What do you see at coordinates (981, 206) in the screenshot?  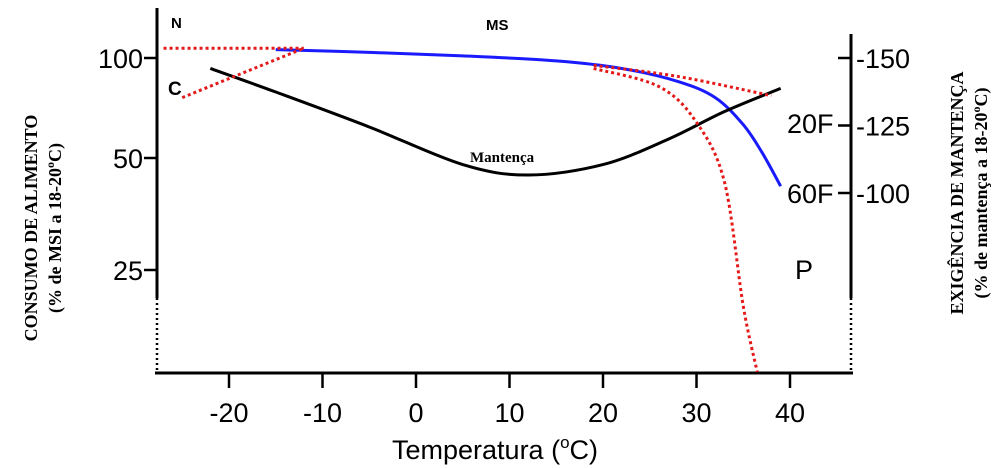 I see `right-axis-title-line2-main: (% de mantença a 18-20` at bounding box center [981, 206].